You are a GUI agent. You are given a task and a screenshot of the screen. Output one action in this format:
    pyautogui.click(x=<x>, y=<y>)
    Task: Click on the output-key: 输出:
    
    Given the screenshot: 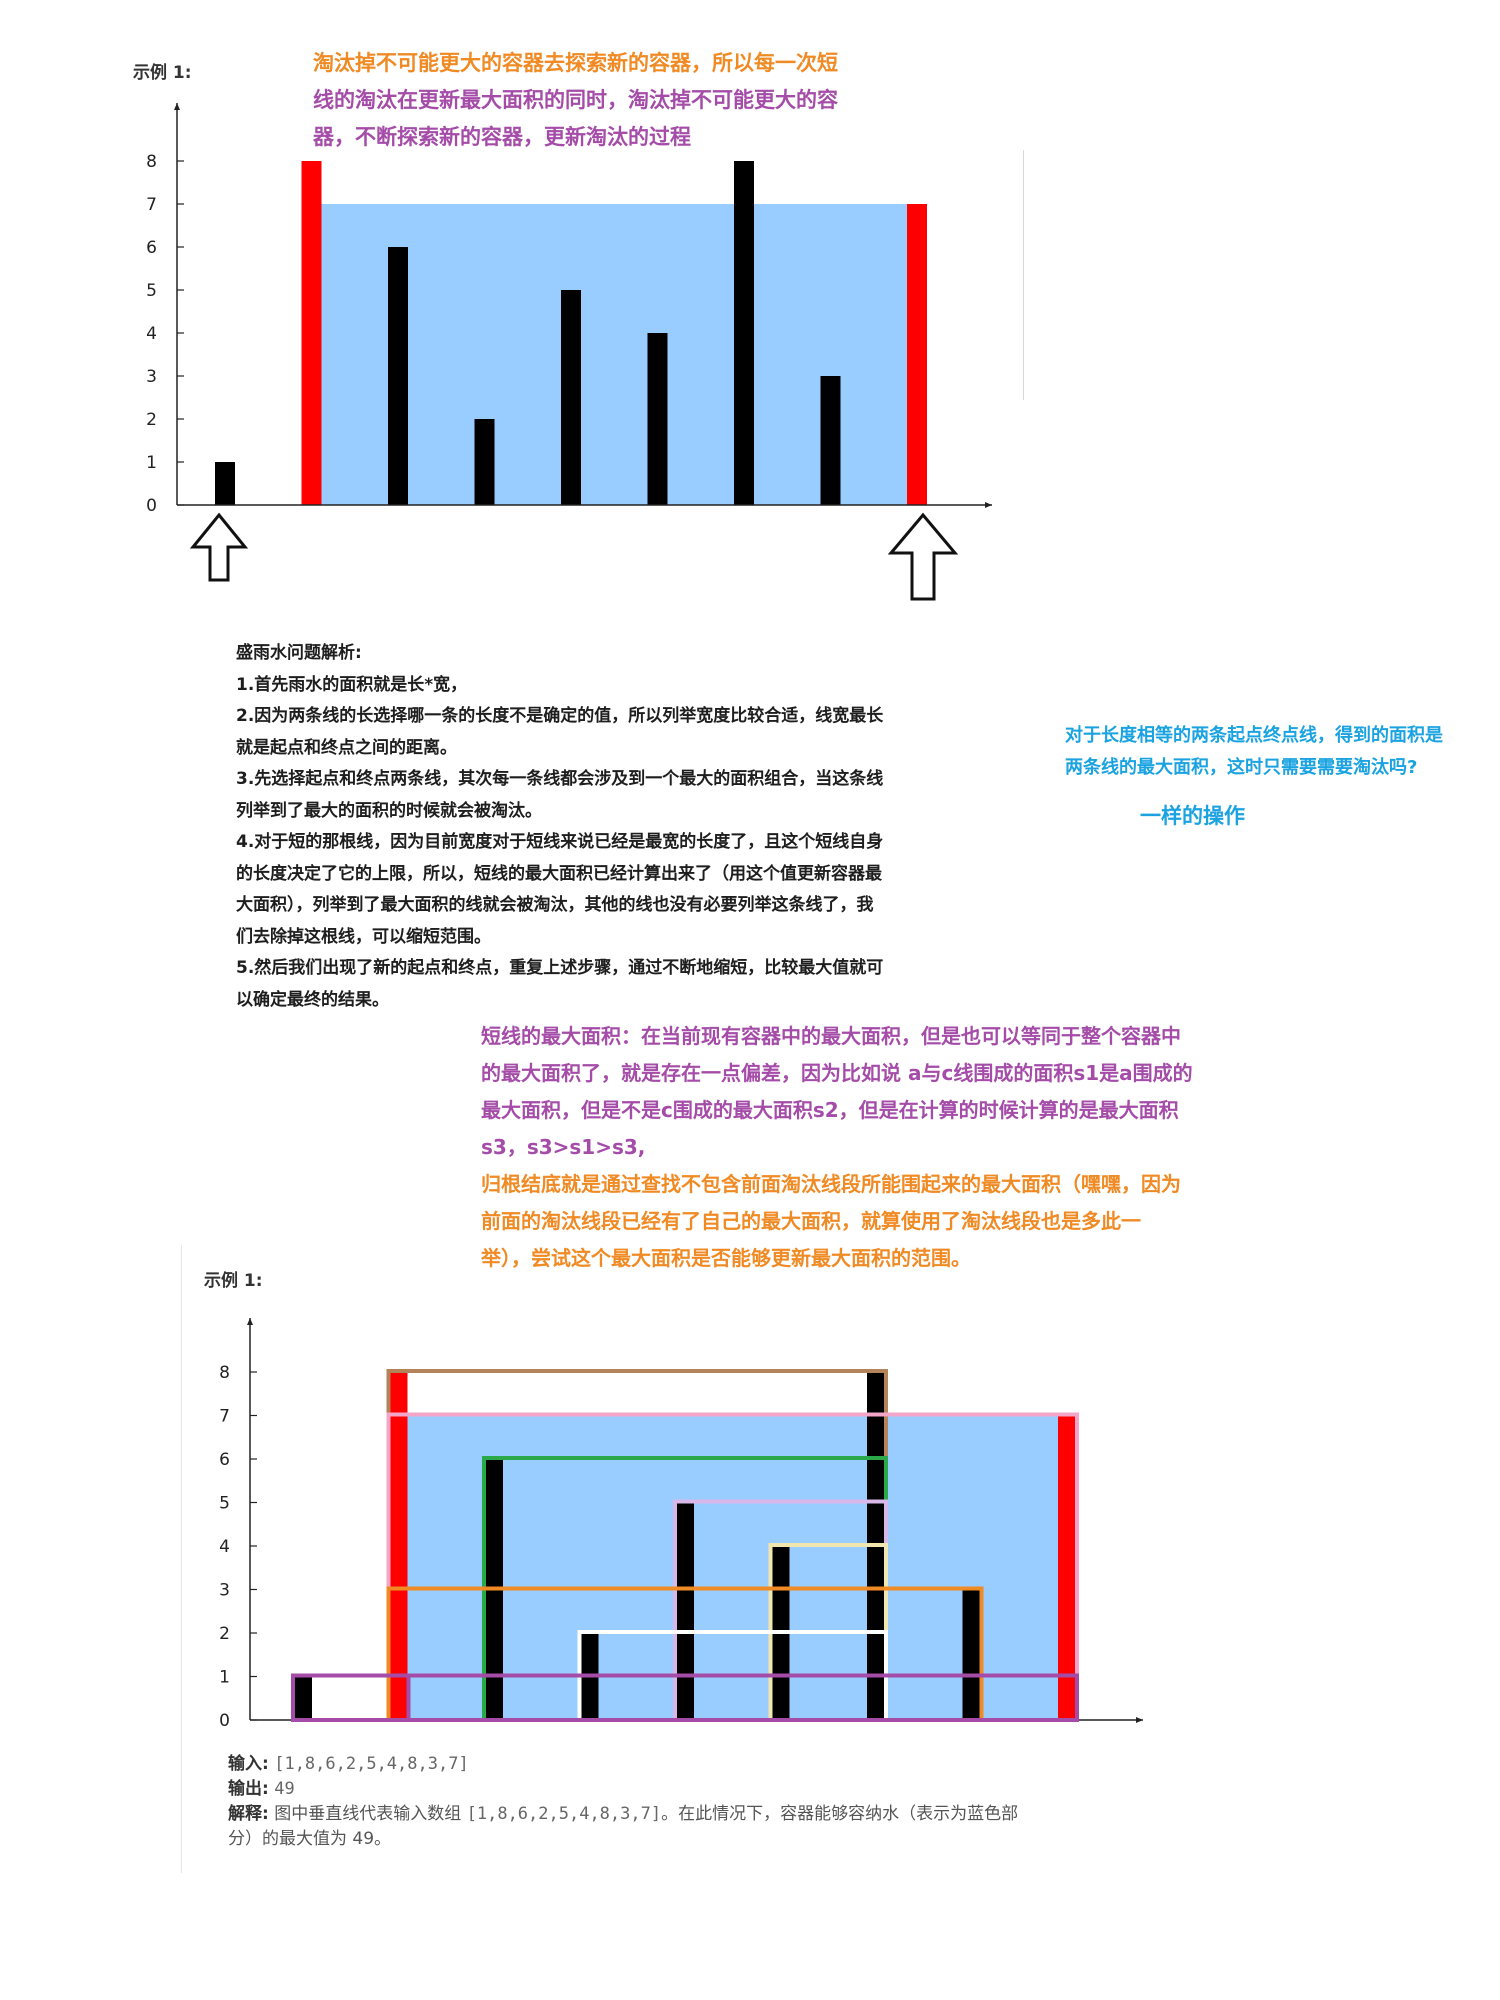 What is the action you would take?
    pyautogui.click(x=248, y=1789)
    